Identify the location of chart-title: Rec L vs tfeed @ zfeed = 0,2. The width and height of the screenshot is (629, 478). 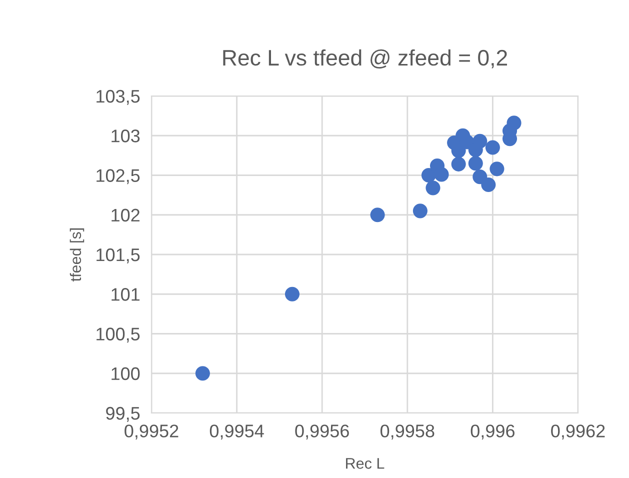
(365, 59).